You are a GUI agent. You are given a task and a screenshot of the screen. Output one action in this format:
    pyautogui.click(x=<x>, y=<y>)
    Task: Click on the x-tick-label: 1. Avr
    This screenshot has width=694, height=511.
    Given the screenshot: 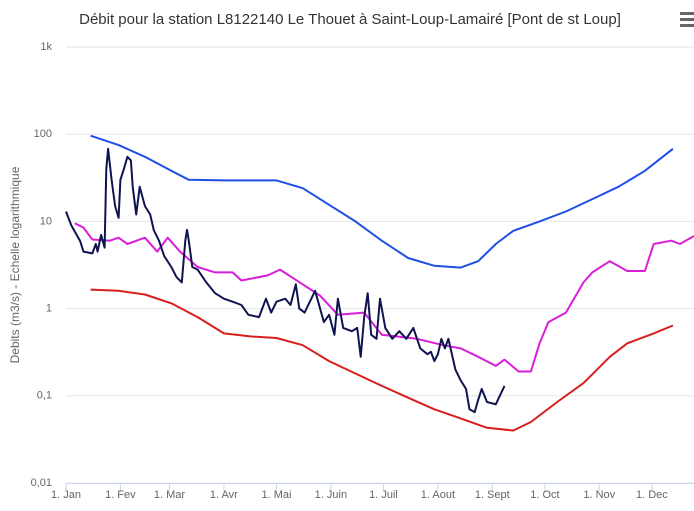 What is the action you would take?
    pyautogui.click(x=224, y=495)
    